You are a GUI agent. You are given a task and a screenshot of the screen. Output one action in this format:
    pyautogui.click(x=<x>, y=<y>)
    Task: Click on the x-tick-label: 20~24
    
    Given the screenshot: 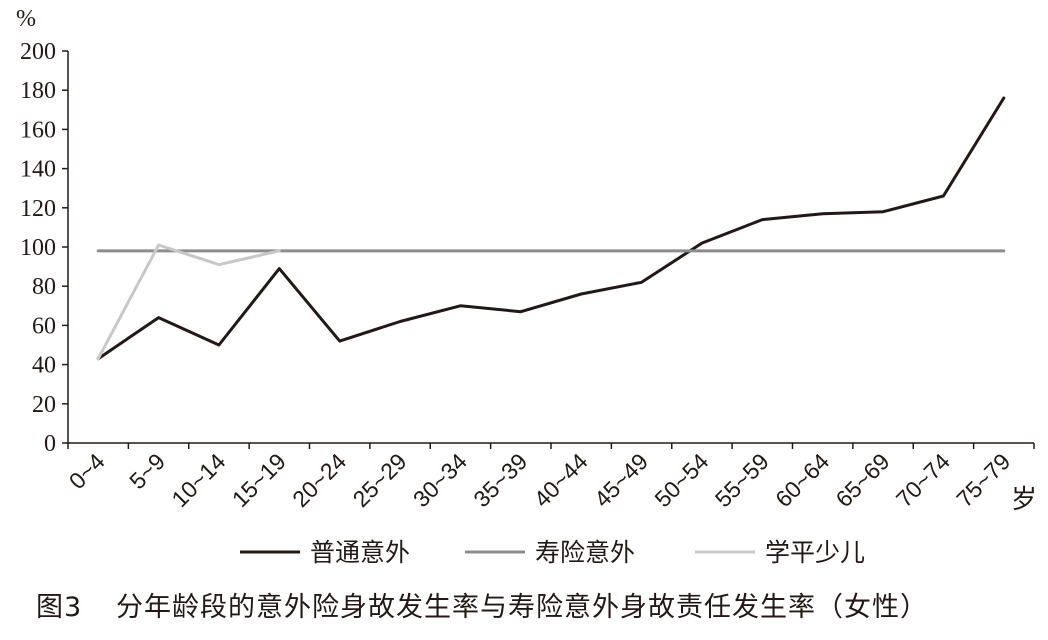 What is the action you would take?
    pyautogui.click(x=319, y=480)
    